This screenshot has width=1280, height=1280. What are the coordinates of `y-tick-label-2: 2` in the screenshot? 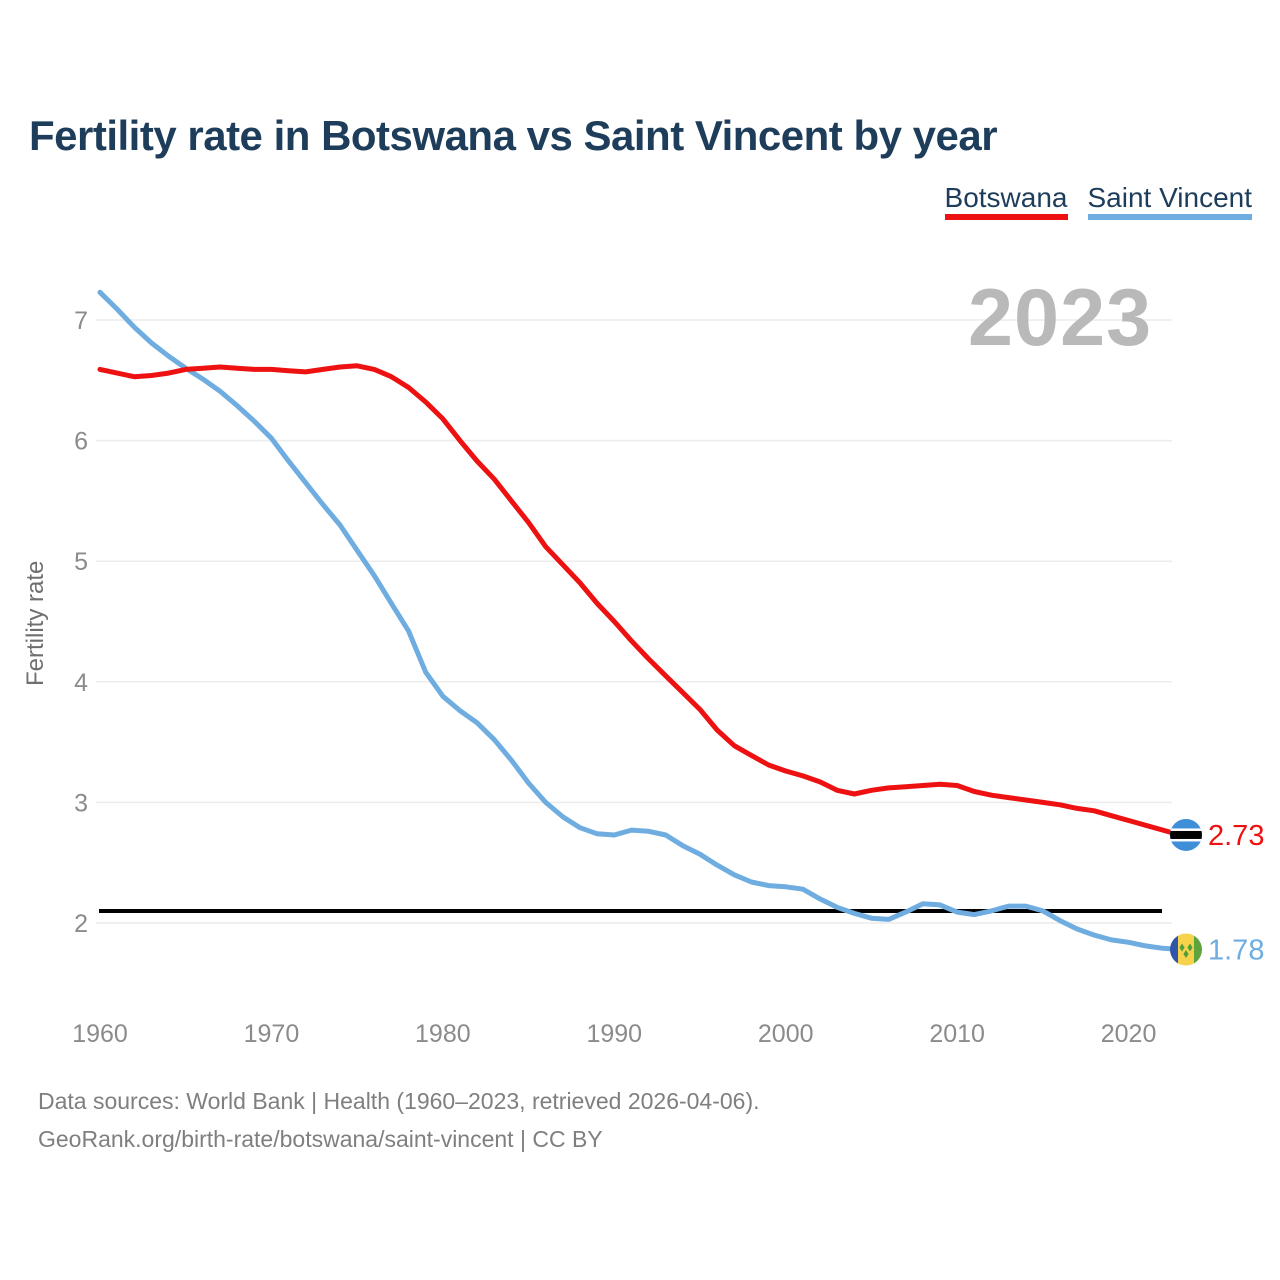 It's located at (81, 924).